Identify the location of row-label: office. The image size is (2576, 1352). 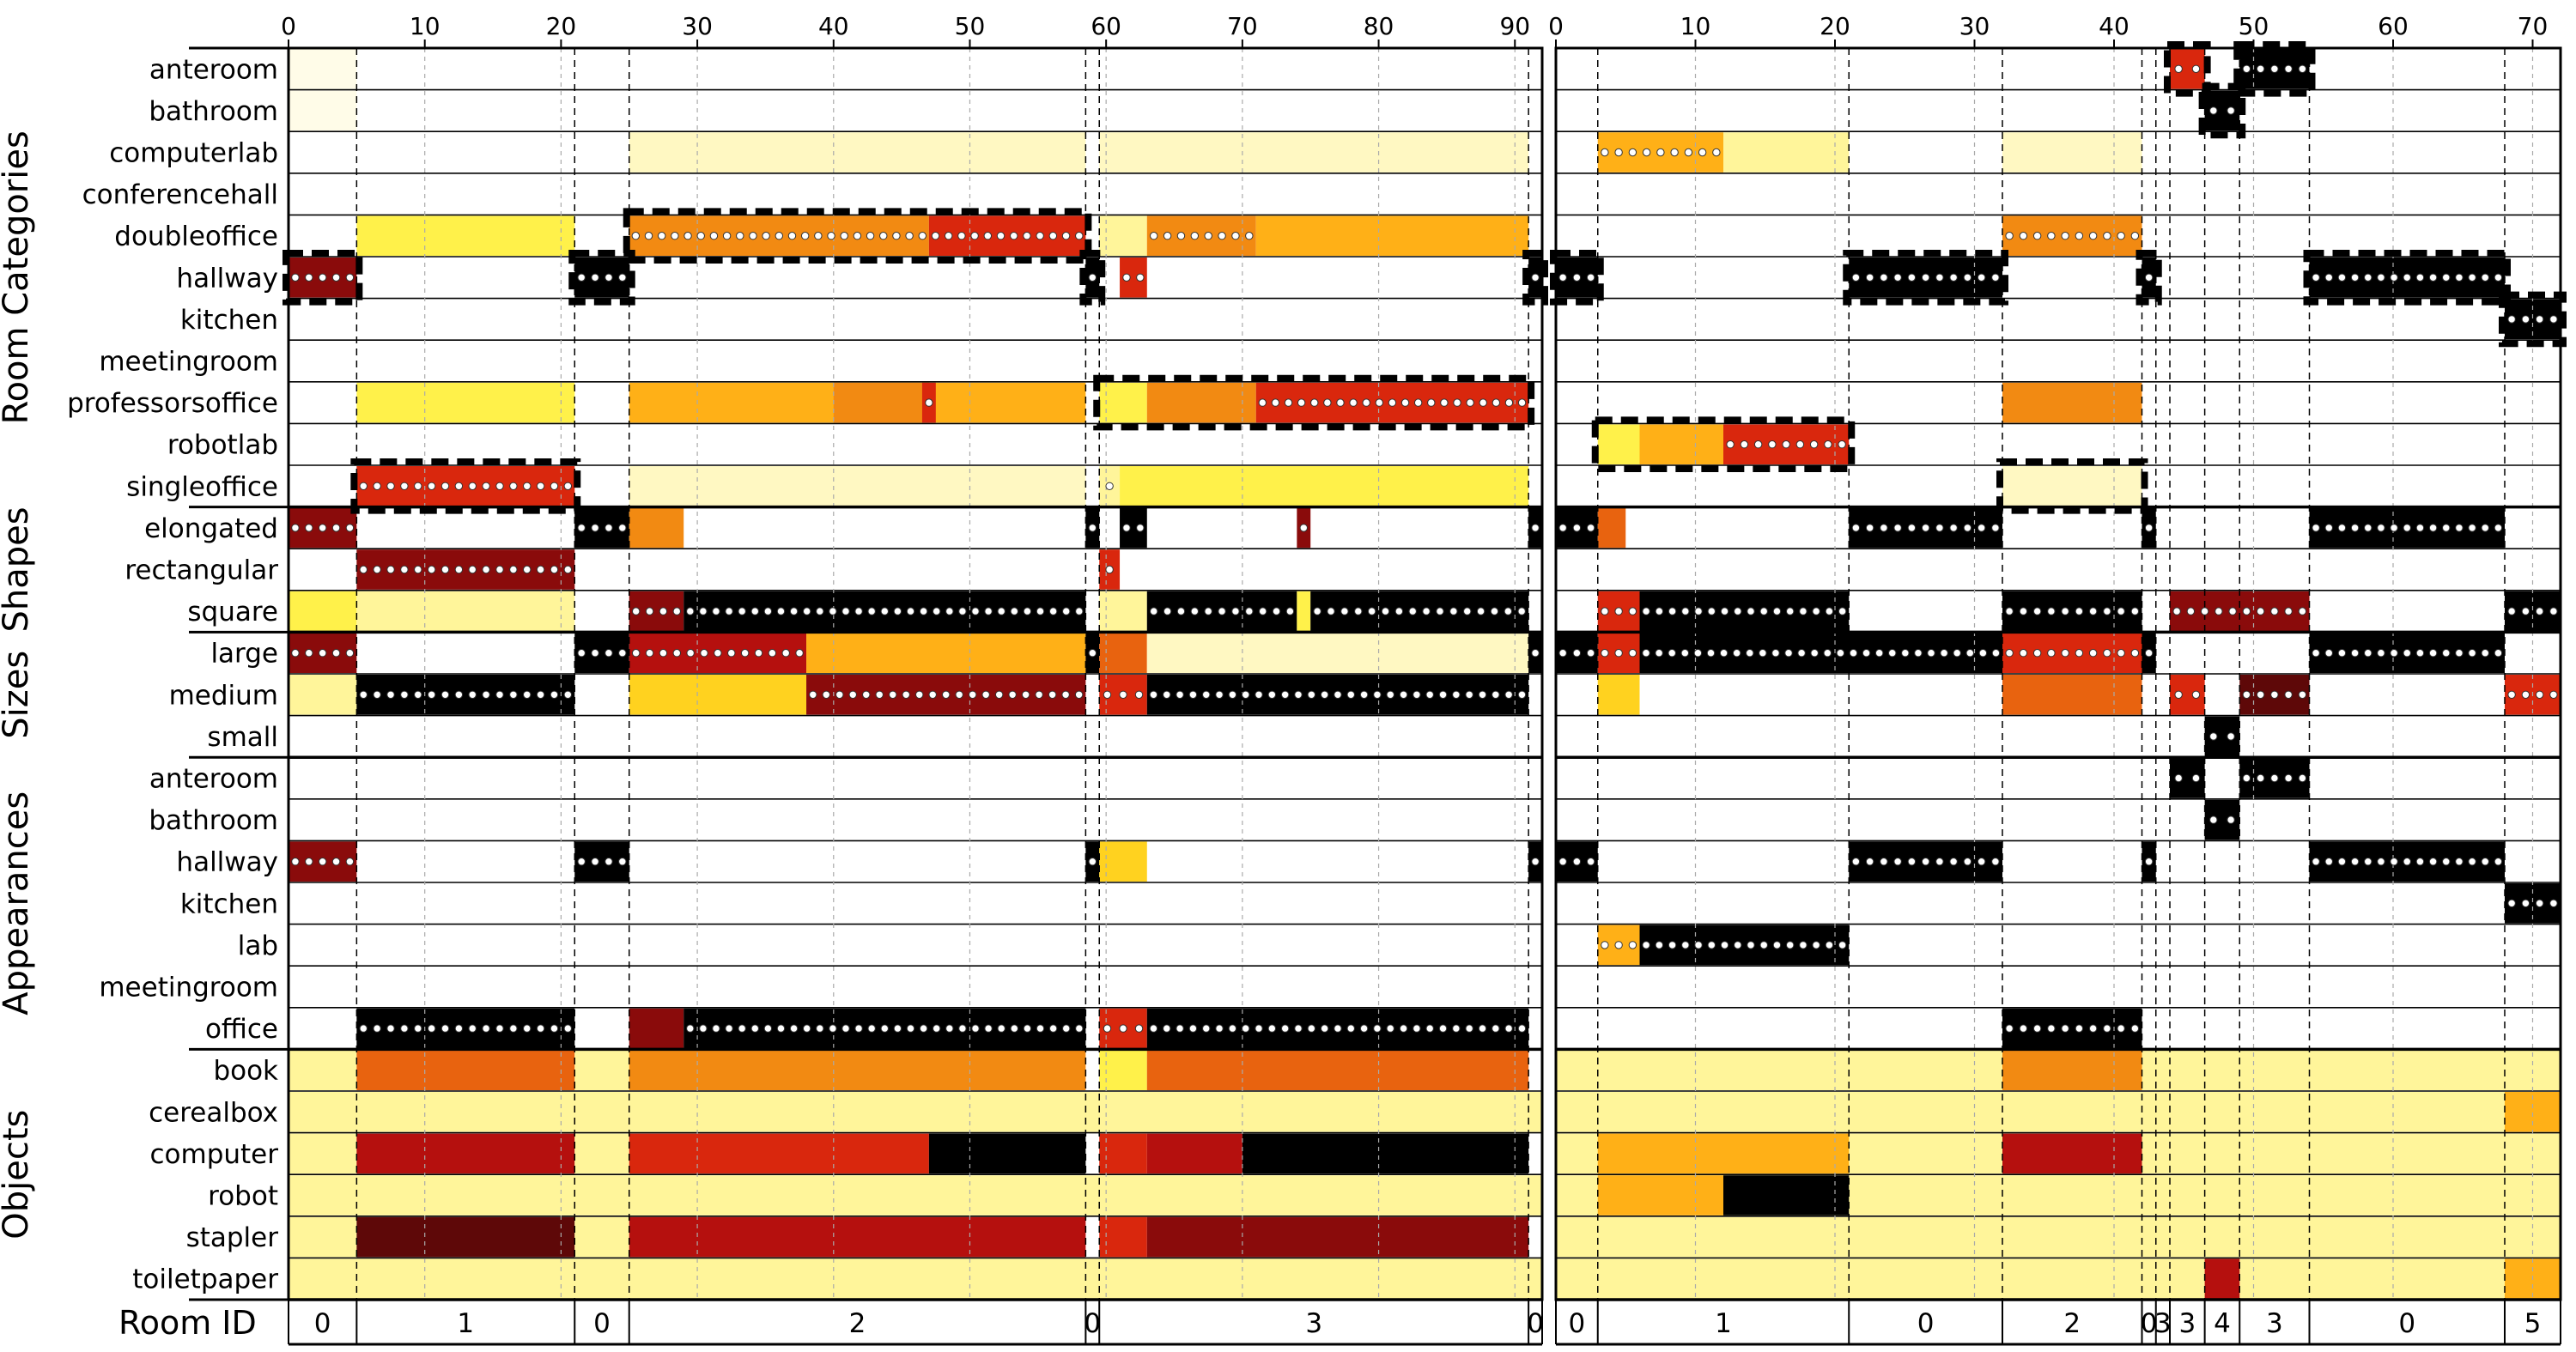
(241, 1029).